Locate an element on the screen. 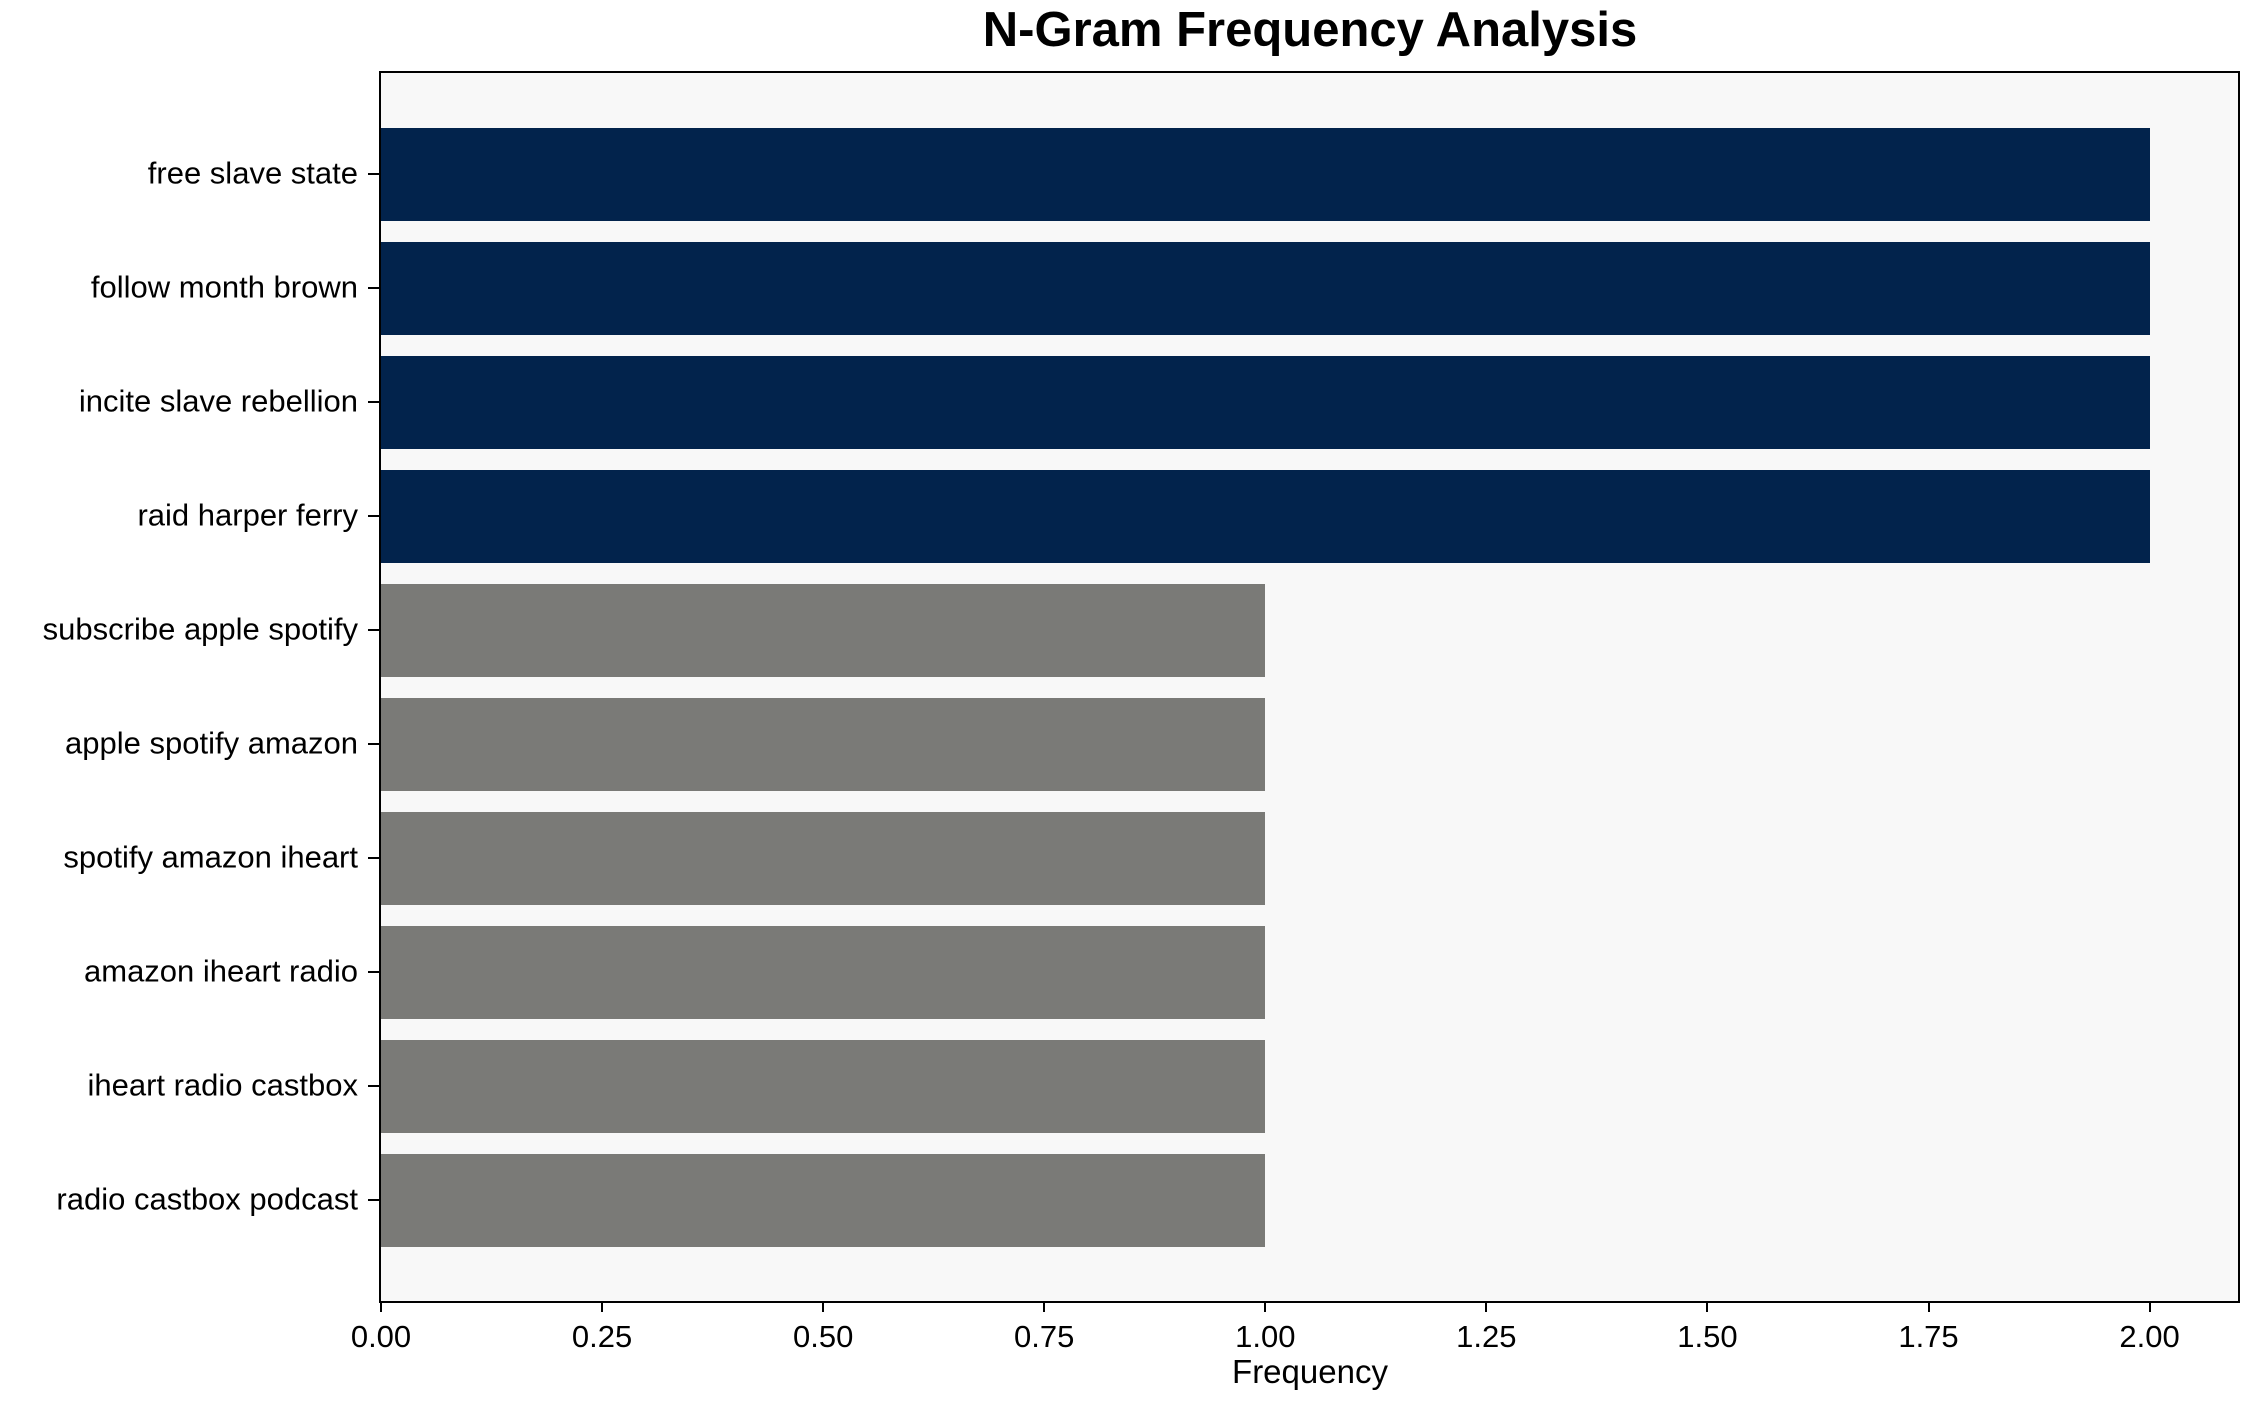 The height and width of the screenshot is (1414, 2258). y-tick-label: raid harper ferry is located at coordinates (247, 515).